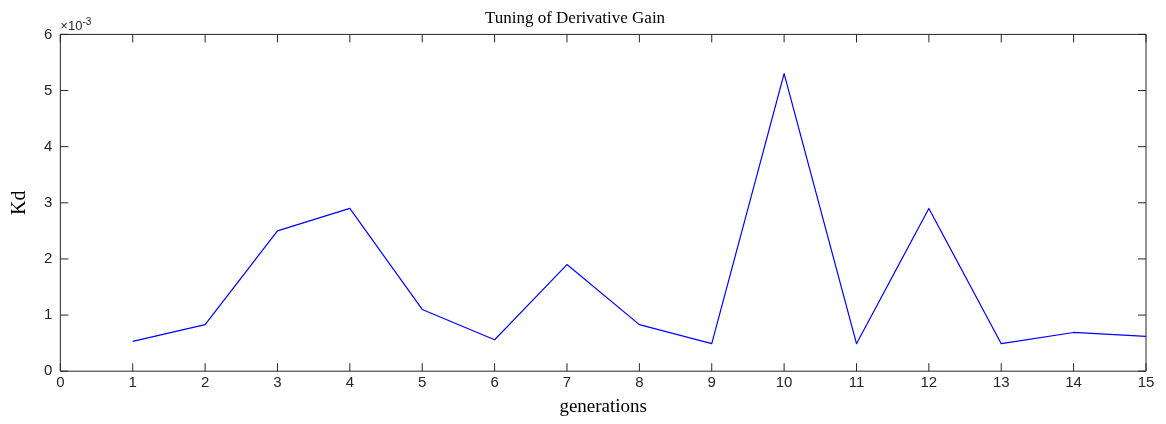 The image size is (1166, 424). I want to click on y-tick-label: 6, so click(48, 33).